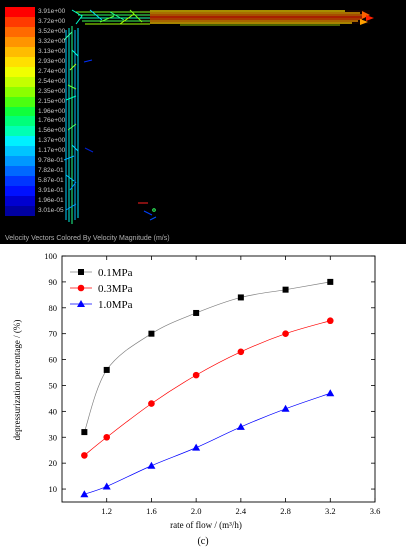 This screenshot has height=550, width=406. Describe the element at coordinates (106, 511) in the screenshot. I see `x-tick-label: 1.2` at that location.